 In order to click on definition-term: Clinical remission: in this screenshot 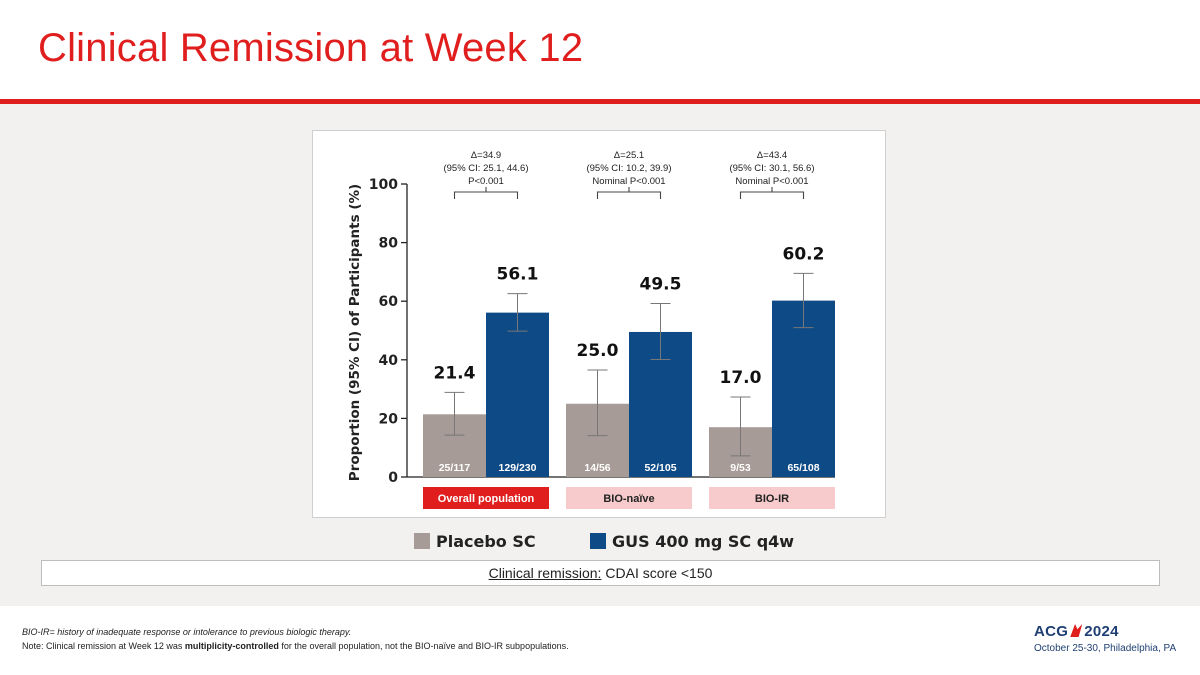, I will do `click(545, 573)`.